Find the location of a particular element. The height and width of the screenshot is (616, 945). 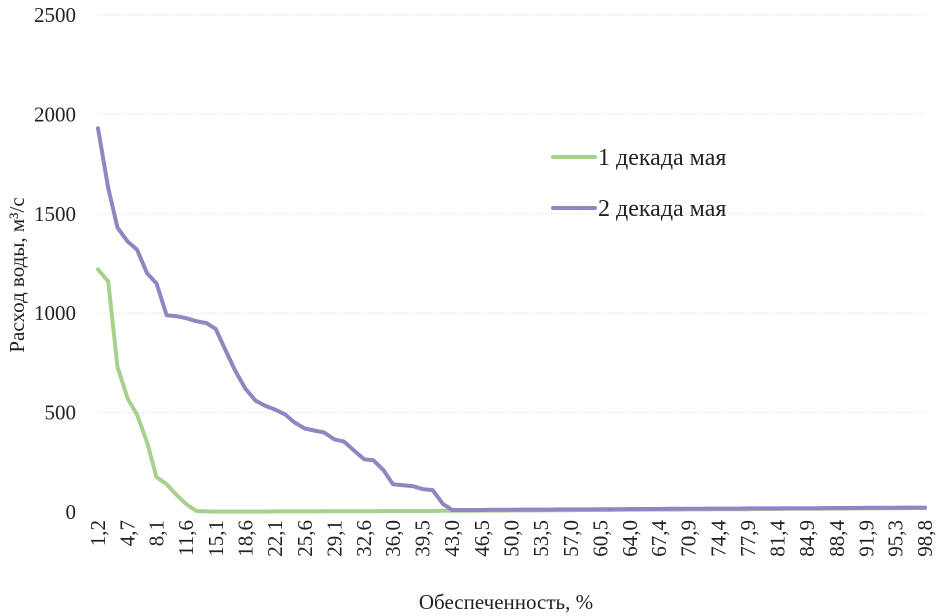

legend: 1 декада мая 2 декада мая is located at coordinates (638, 183).